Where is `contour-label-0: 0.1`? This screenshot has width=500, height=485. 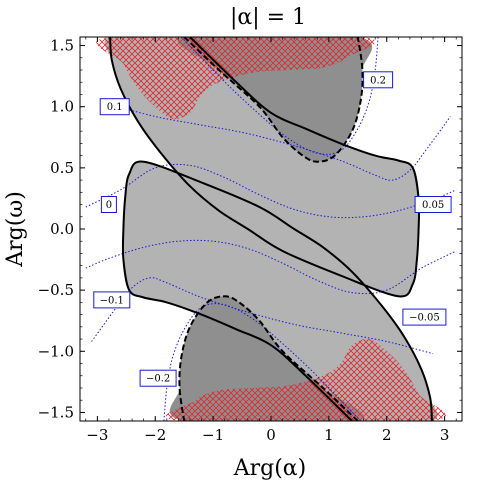
contour-label-0: 0.1 is located at coordinates (114, 107).